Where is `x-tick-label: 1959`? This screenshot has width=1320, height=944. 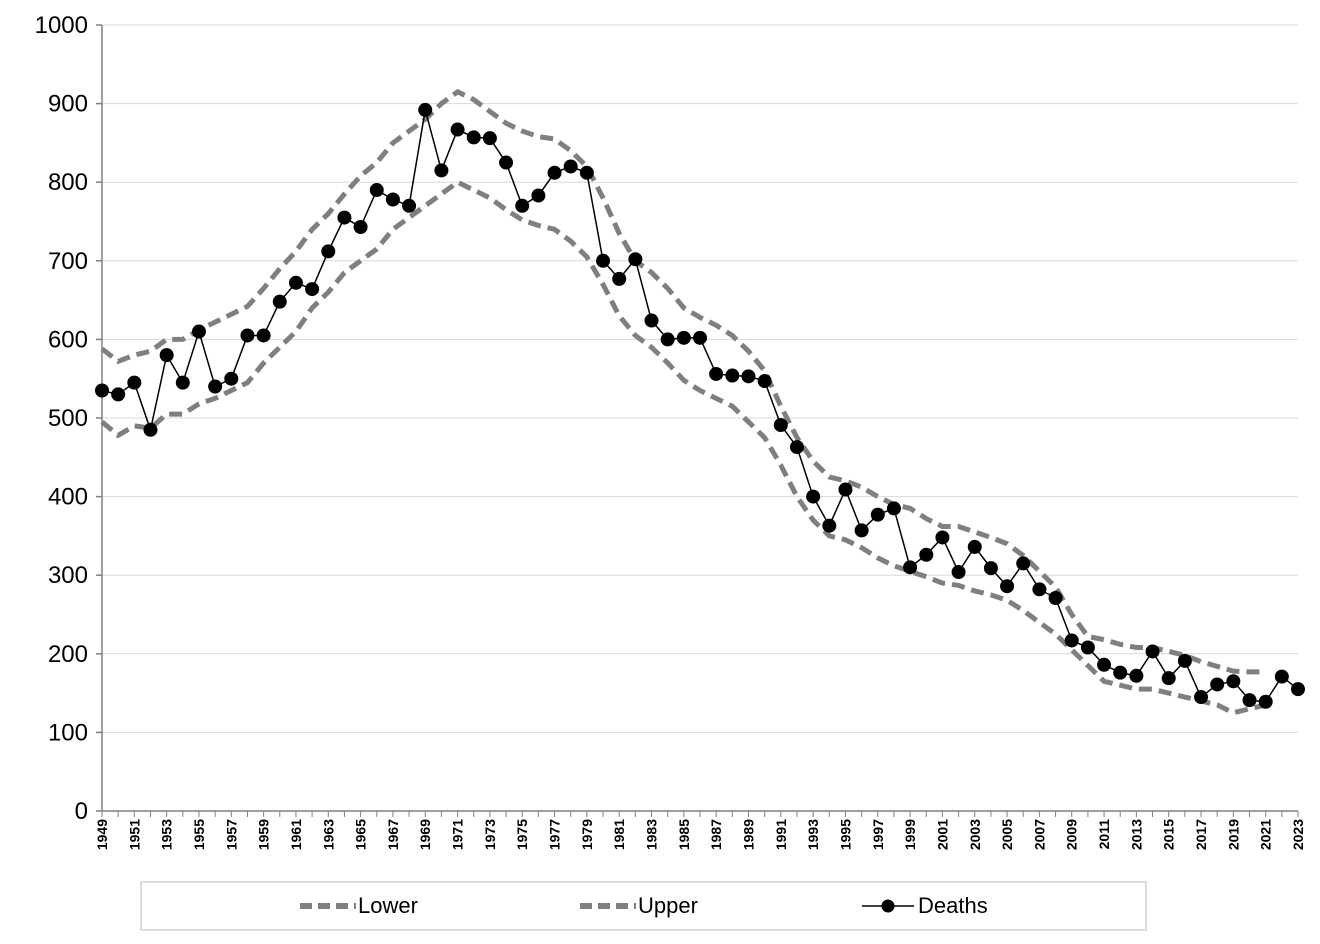
x-tick-label: 1959 is located at coordinates (264, 834).